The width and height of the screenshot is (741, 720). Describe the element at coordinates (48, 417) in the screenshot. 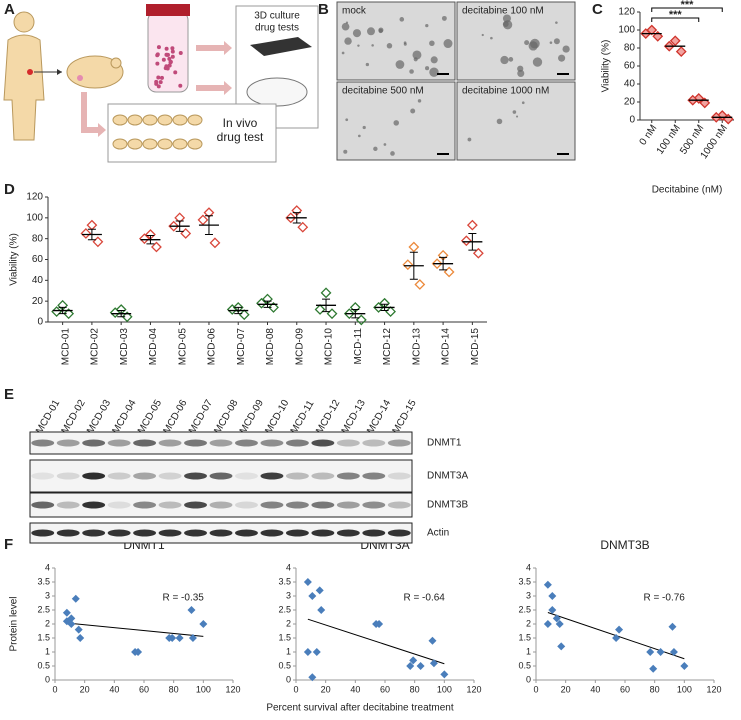

I see `lane-label: MCD-01` at that location.